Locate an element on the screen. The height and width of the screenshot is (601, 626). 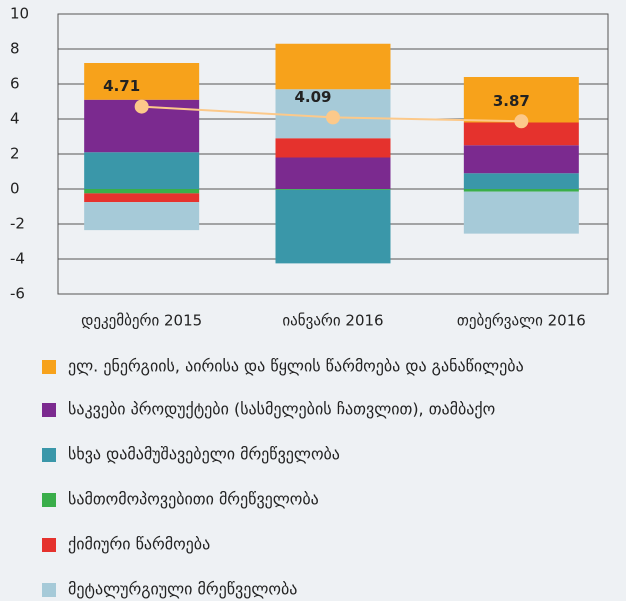
y-tick-label: -2 is located at coordinates (17, 224).